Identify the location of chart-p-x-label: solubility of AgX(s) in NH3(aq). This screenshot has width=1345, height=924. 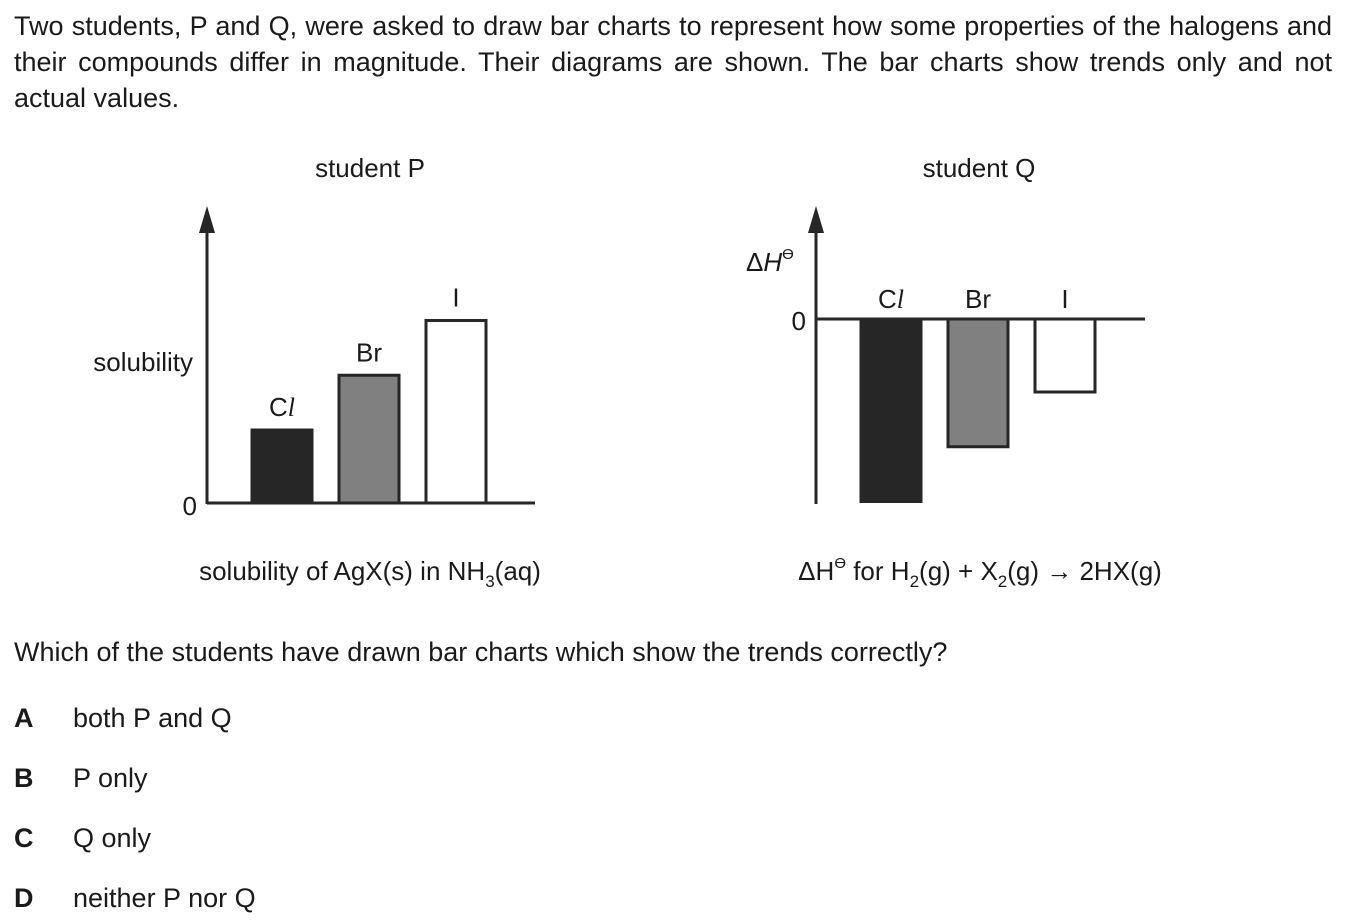
(370, 573).